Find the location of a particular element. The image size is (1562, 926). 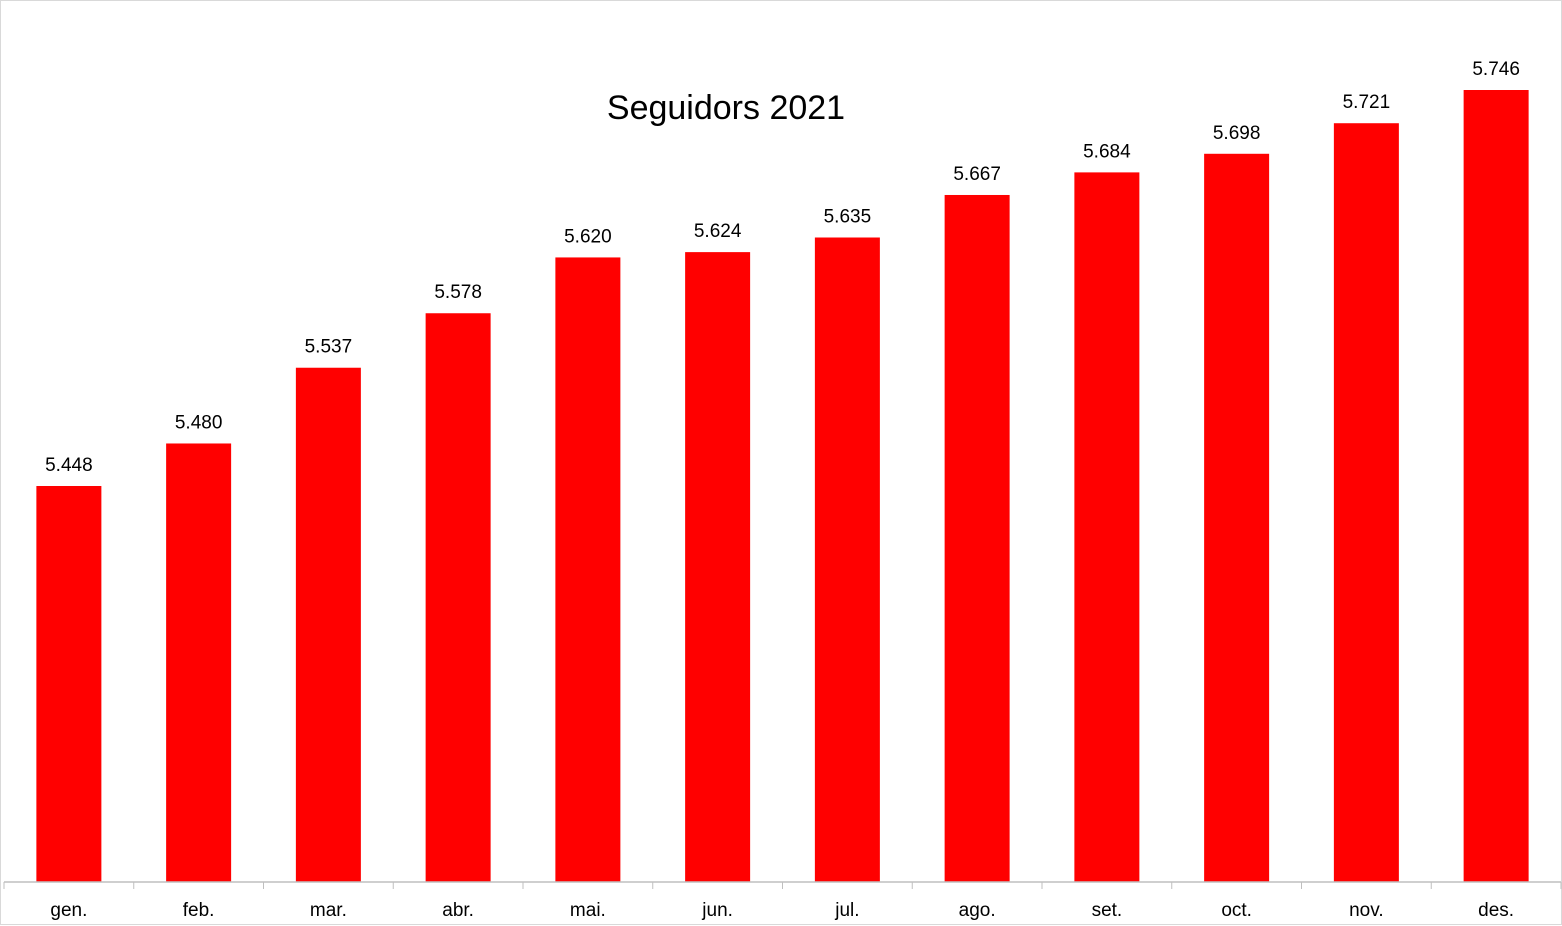

data-label: 5.578 is located at coordinates (458, 292).